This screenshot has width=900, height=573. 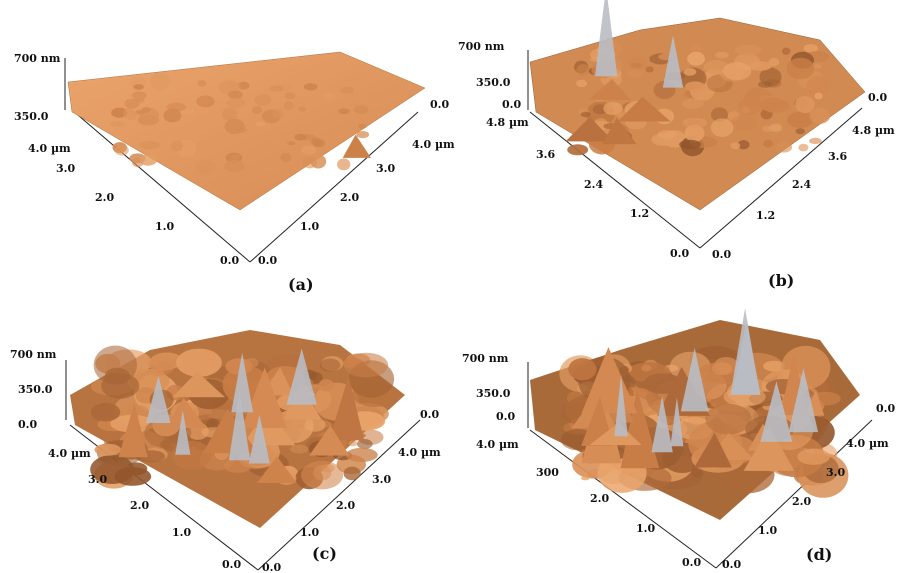 What do you see at coordinates (639, 213) in the screenshot?
I see `panel-b-left-tick: 1.2` at bounding box center [639, 213].